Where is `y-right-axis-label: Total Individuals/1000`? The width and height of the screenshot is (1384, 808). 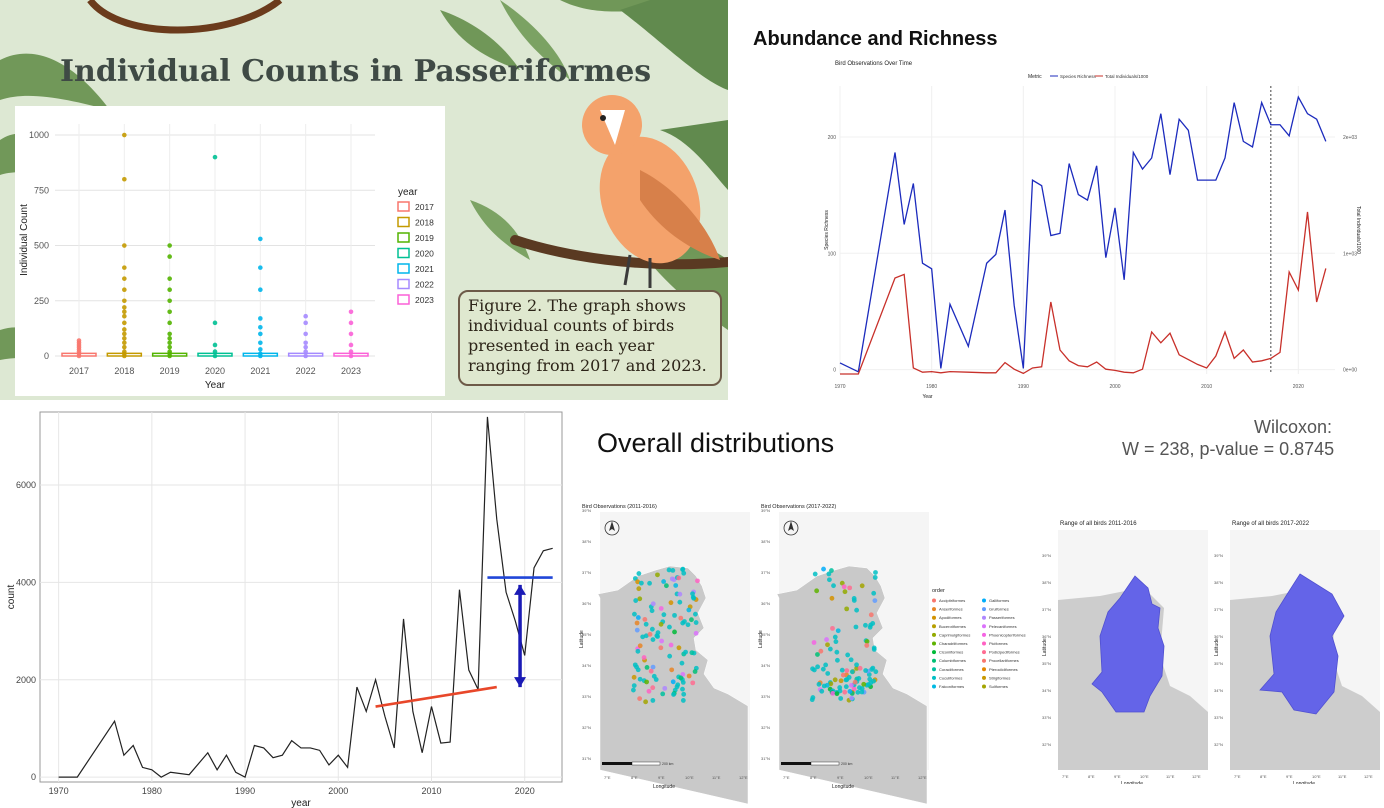 y-right-axis-label: Total Individuals/1000 is located at coordinates (1358, 230).